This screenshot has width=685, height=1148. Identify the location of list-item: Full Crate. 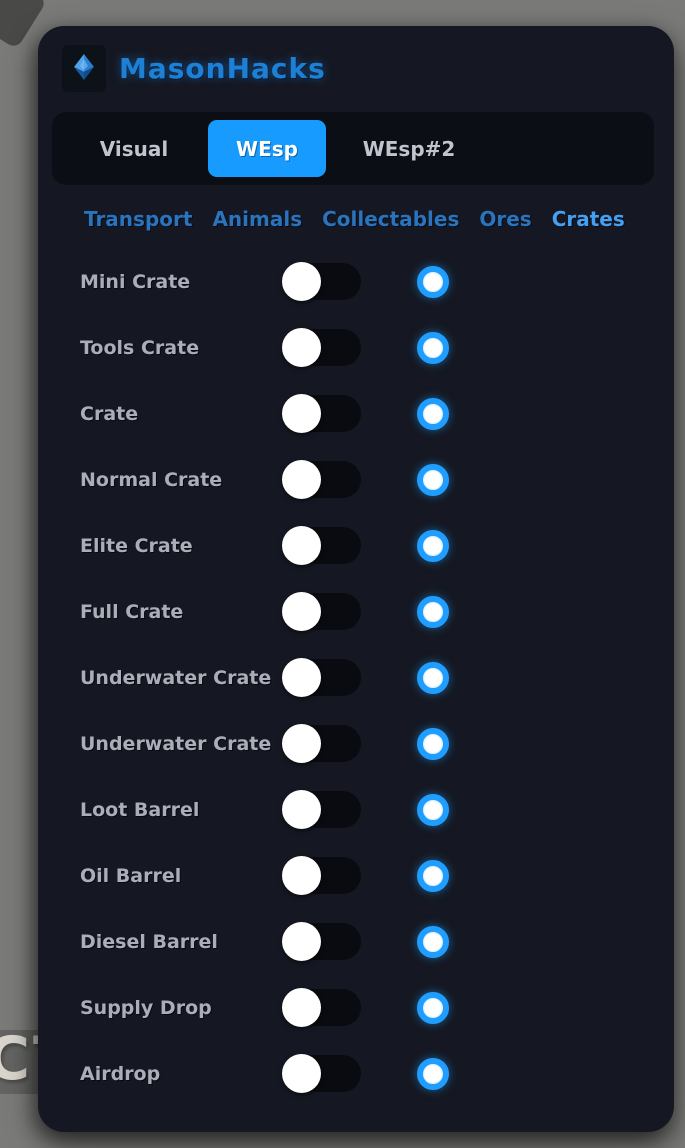
(356, 612).